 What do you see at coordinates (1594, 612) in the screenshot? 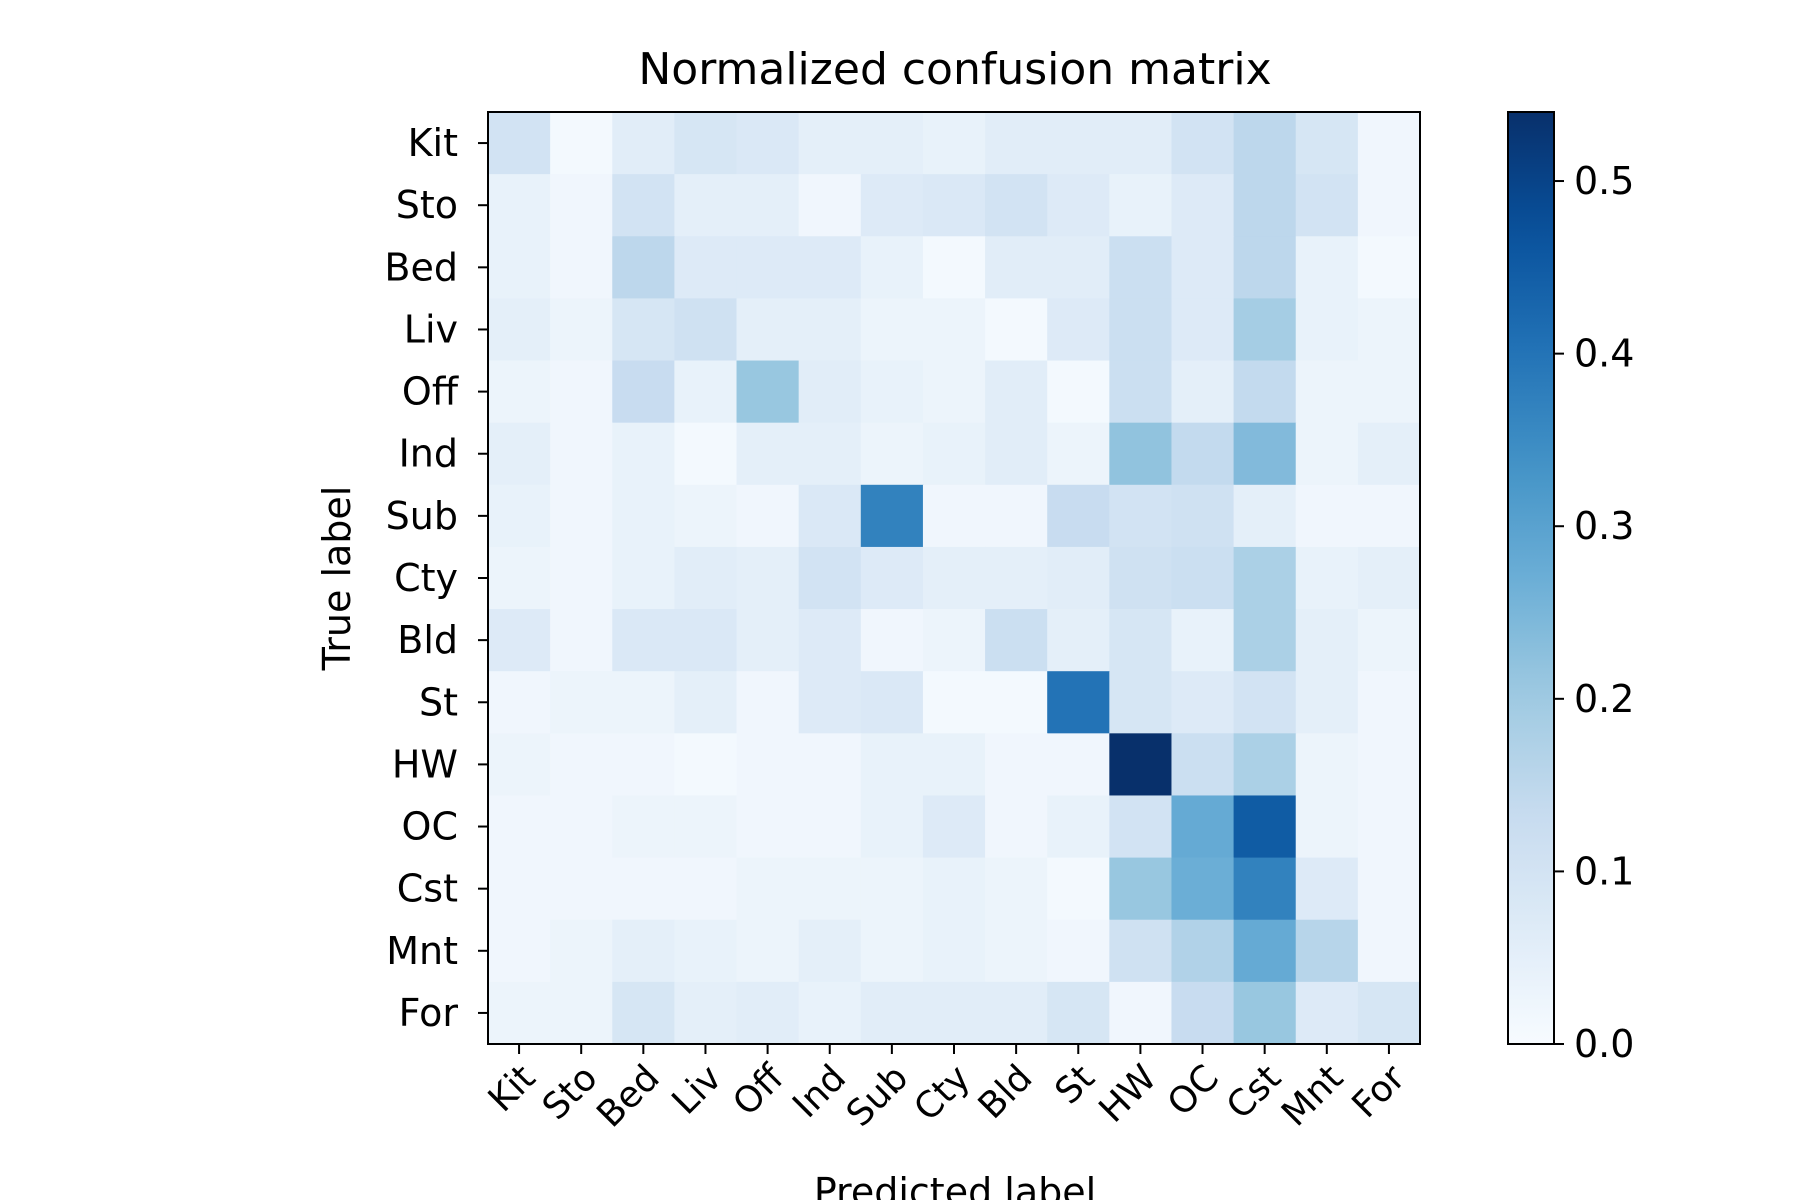
I see `colorbar-axis: 0.0 0.1 0.2 0.3 0.4 0.5` at bounding box center [1594, 612].